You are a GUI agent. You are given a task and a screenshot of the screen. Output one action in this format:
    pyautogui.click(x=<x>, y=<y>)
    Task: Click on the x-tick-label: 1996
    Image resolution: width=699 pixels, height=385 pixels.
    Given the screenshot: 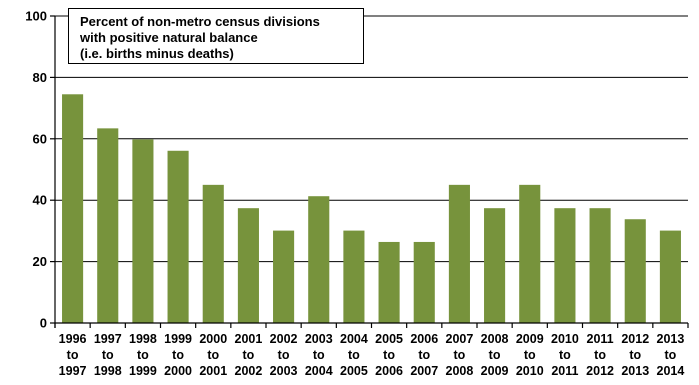 What is the action you would take?
    pyautogui.click(x=73, y=339)
    